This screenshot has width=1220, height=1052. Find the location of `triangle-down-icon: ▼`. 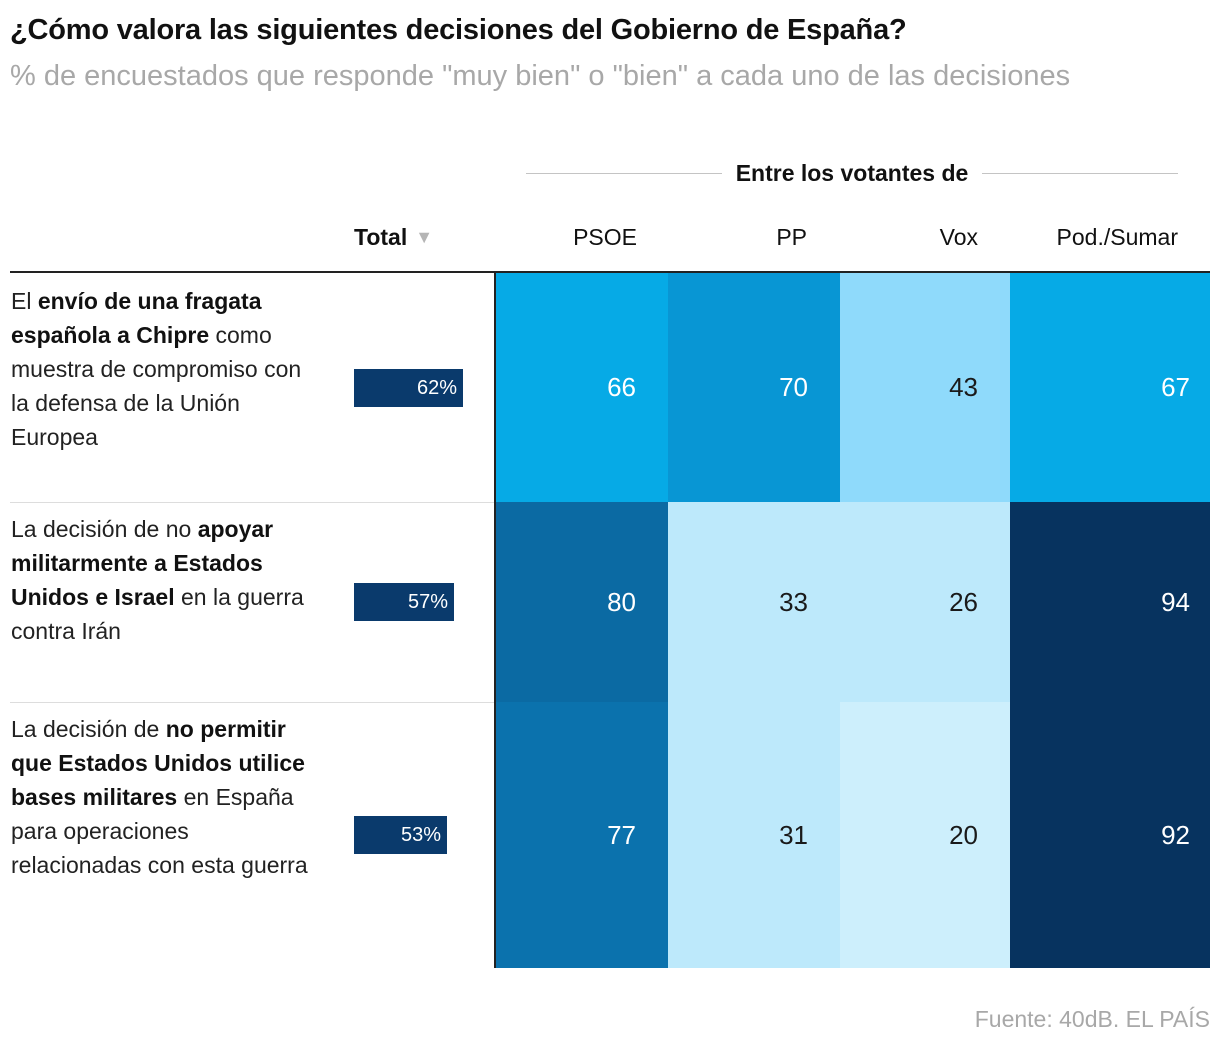

triangle-down-icon: ▼ is located at coordinates (424, 237).